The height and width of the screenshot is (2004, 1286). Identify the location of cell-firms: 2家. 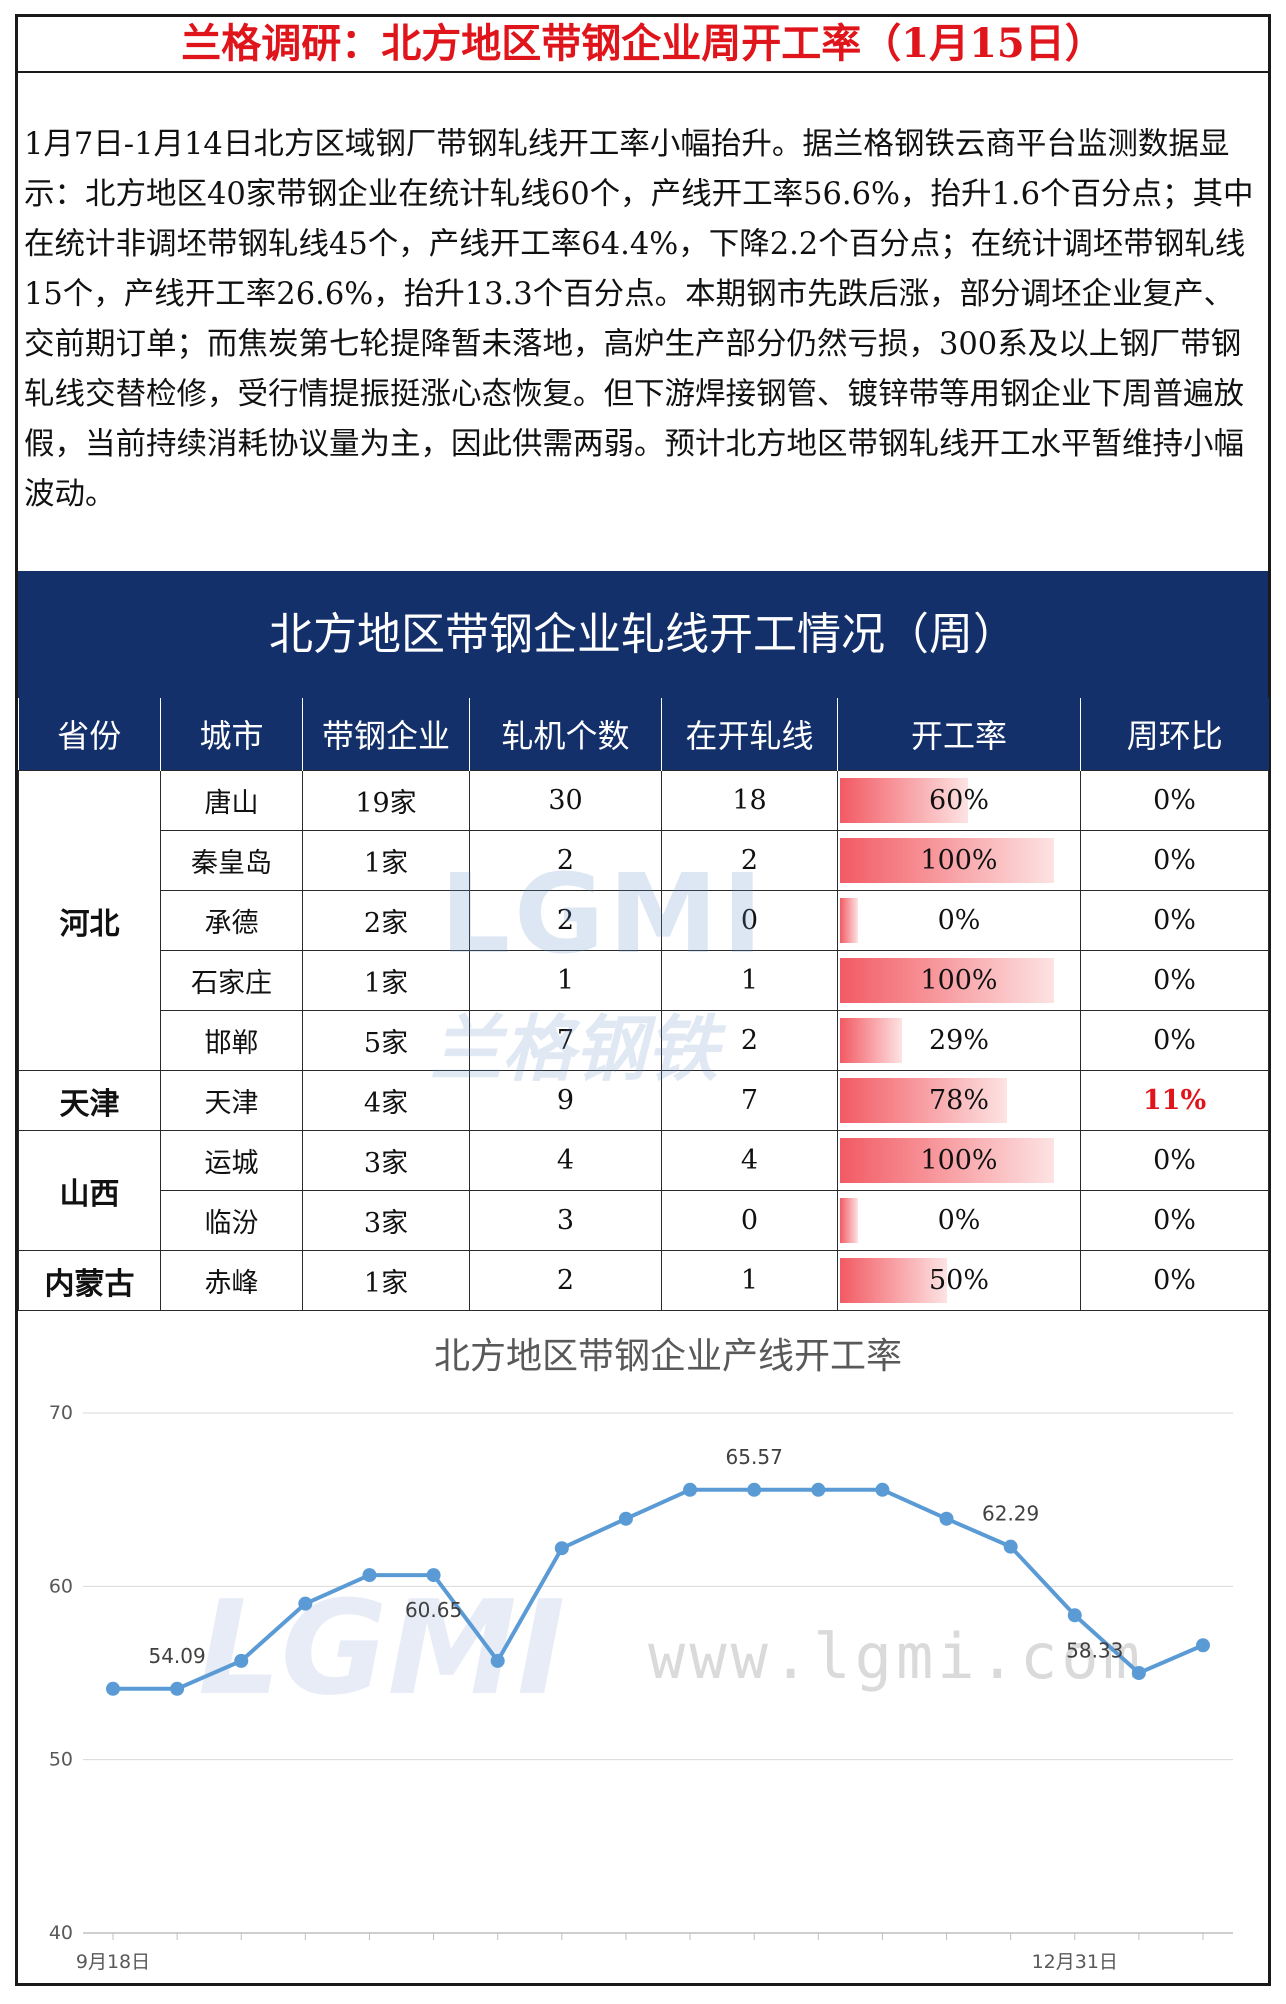
(386, 920).